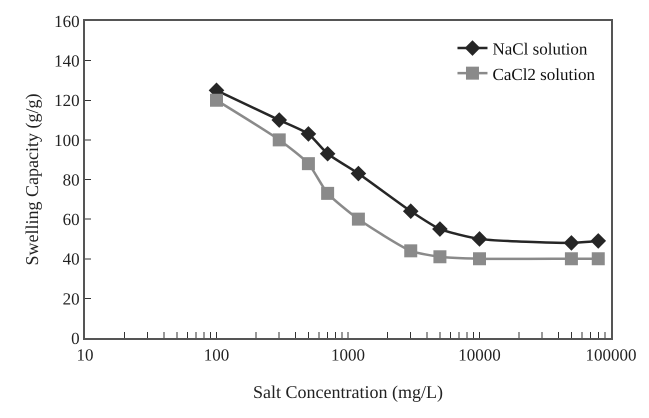 This screenshot has height=418, width=649. I want to click on y-tick-label: 140, so click(67, 61).